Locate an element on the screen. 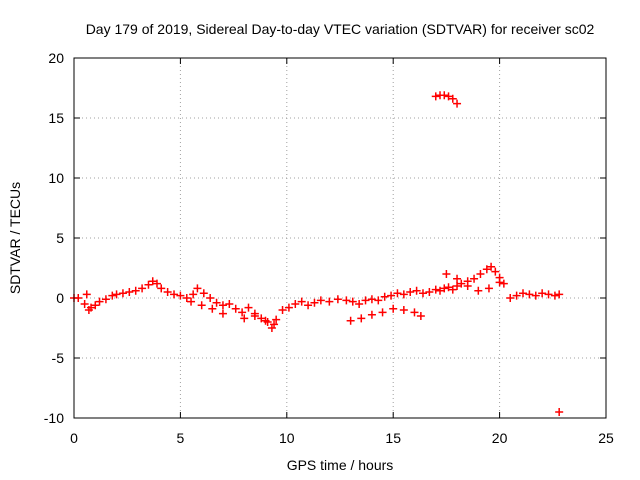 The height and width of the screenshot is (480, 640). y-tick-label: 0 is located at coordinates (60, 298).